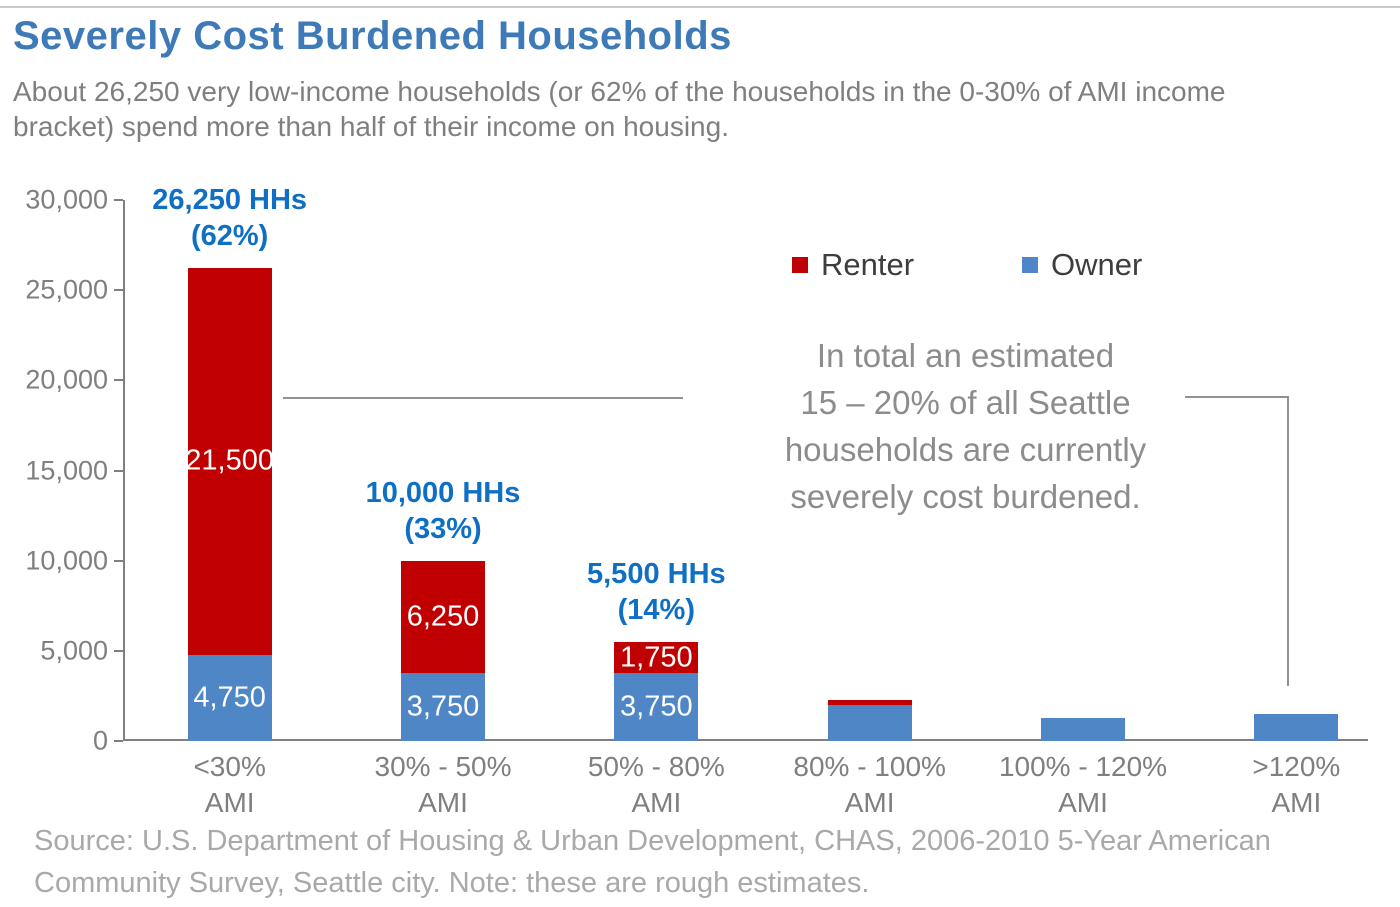 The image size is (1400, 907). I want to click on x-axis-category-label: 100% - 120% AMI, so click(1083, 785).